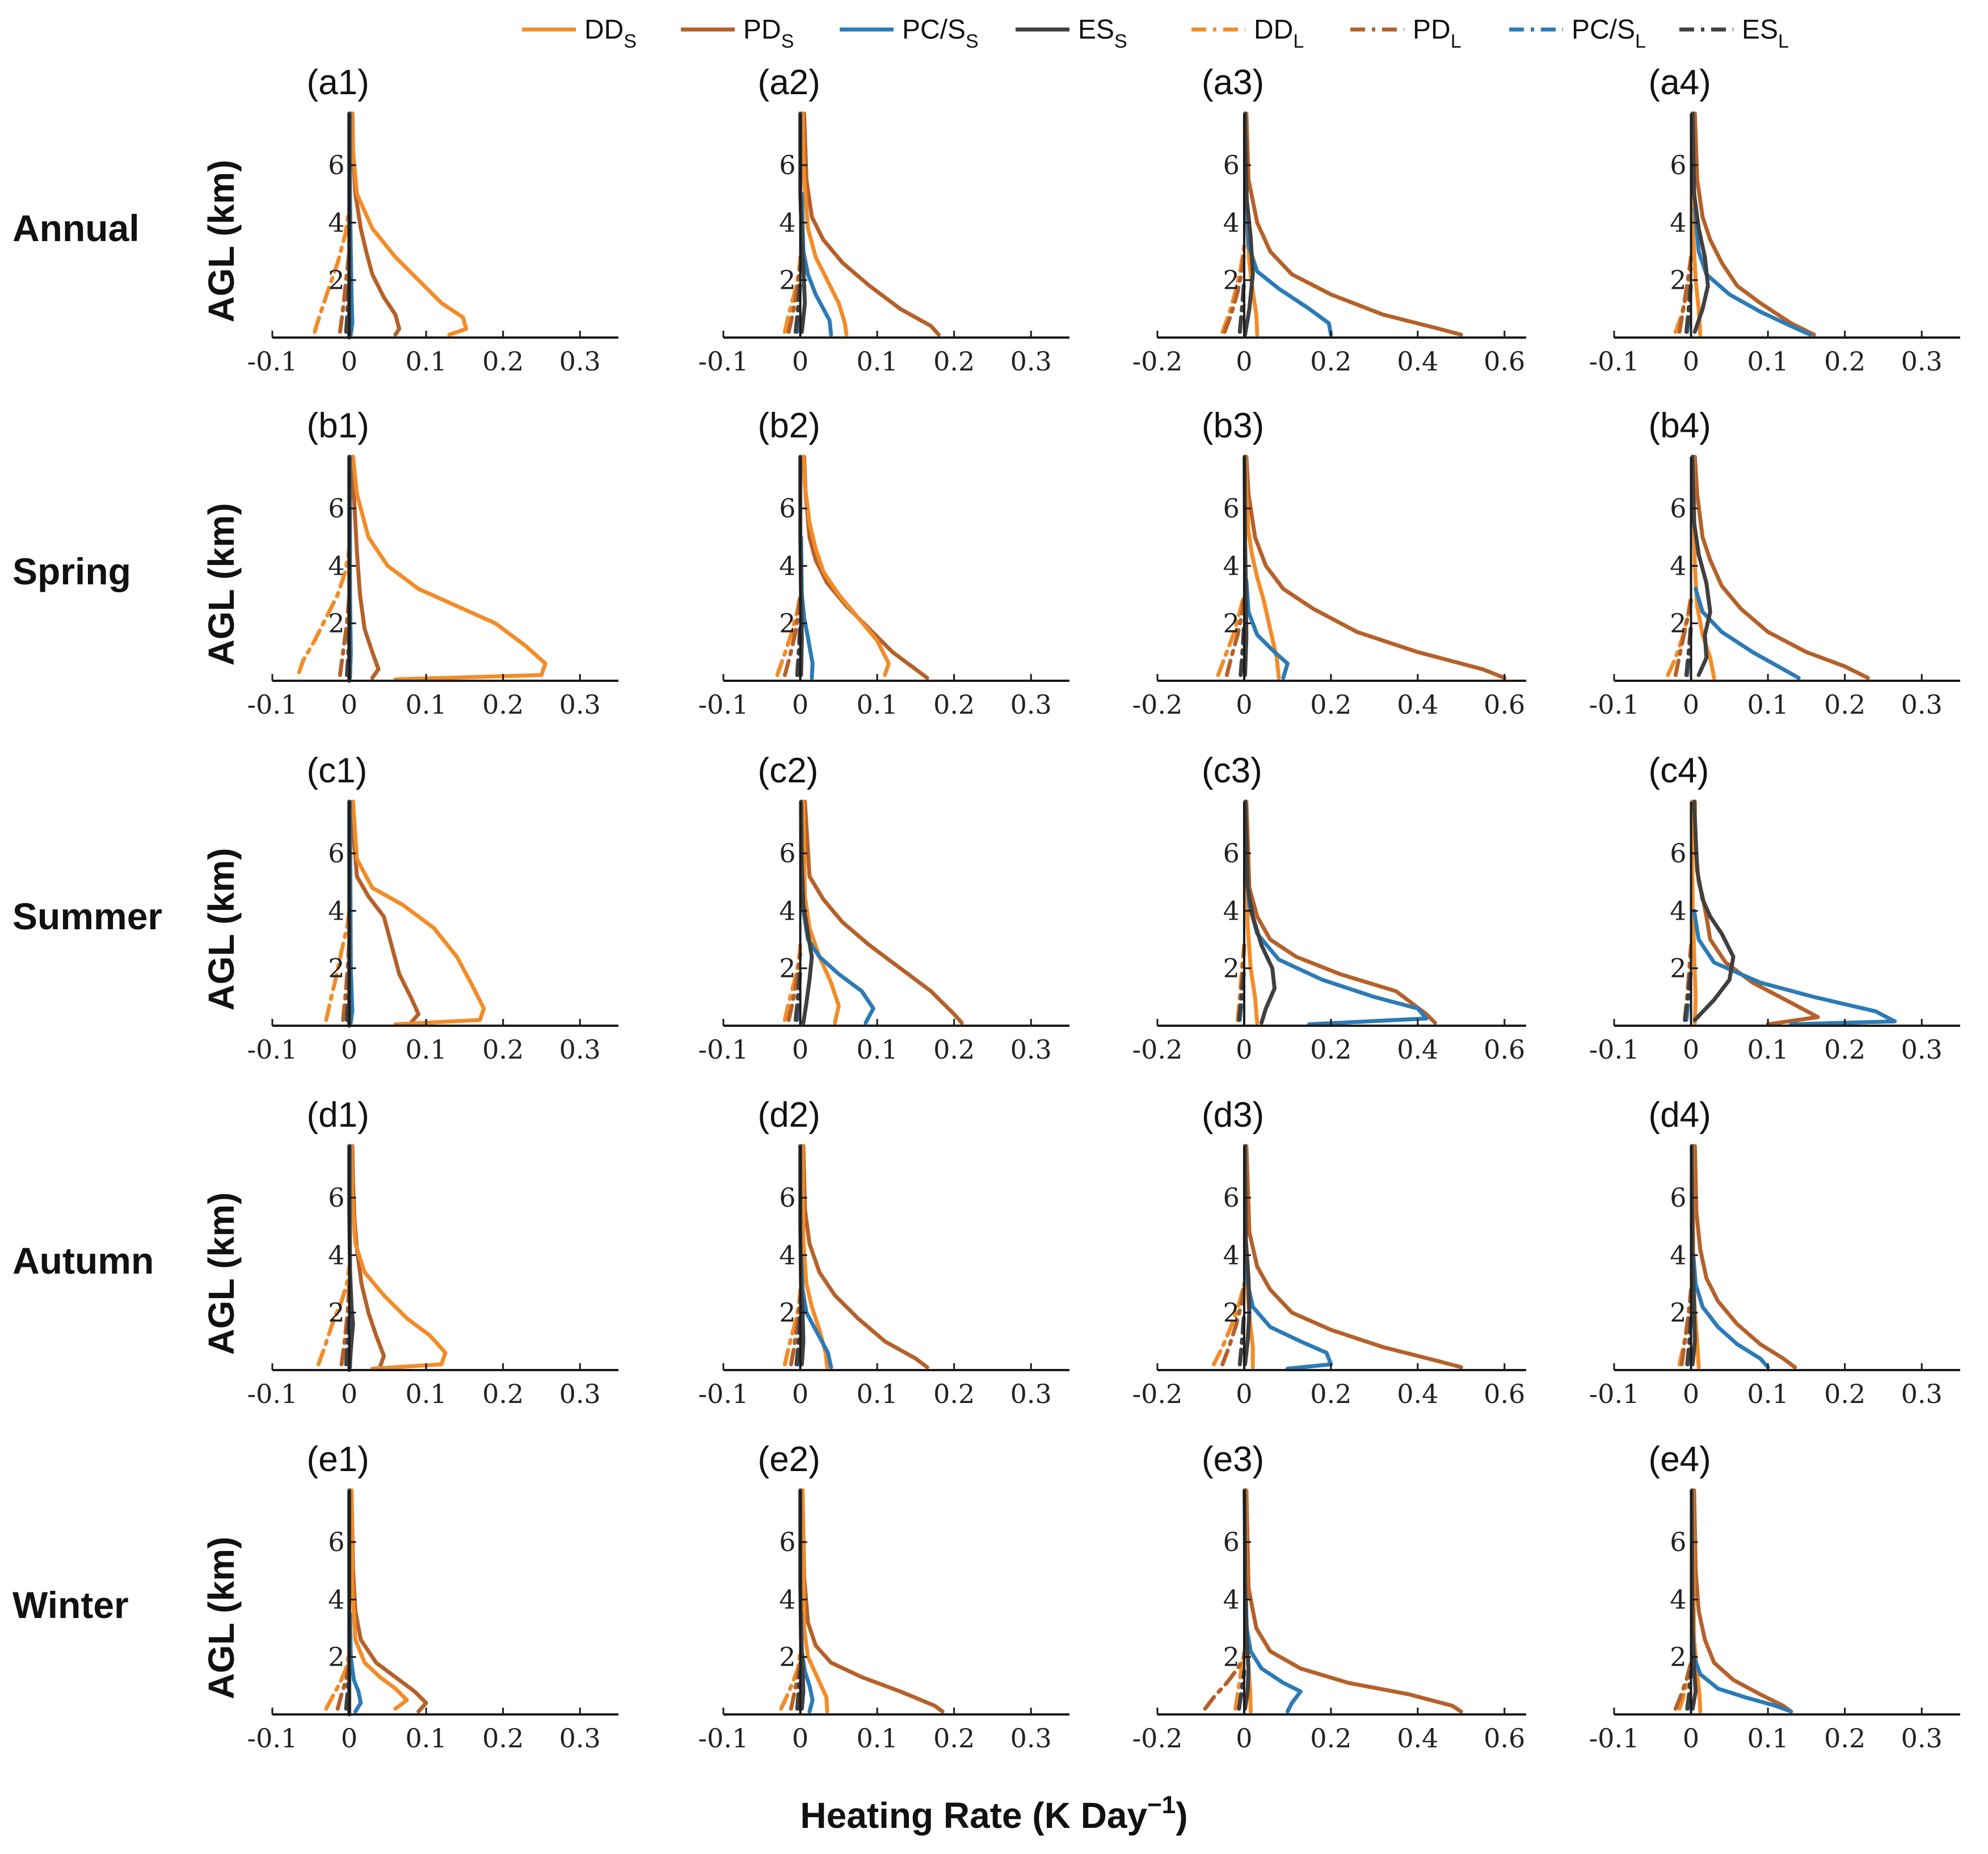 The height and width of the screenshot is (1854, 1988). I want to click on panel-c3: (c3) -0.2 0 0.2 0.4 0.6 2 4 6, so click(1329, 908).